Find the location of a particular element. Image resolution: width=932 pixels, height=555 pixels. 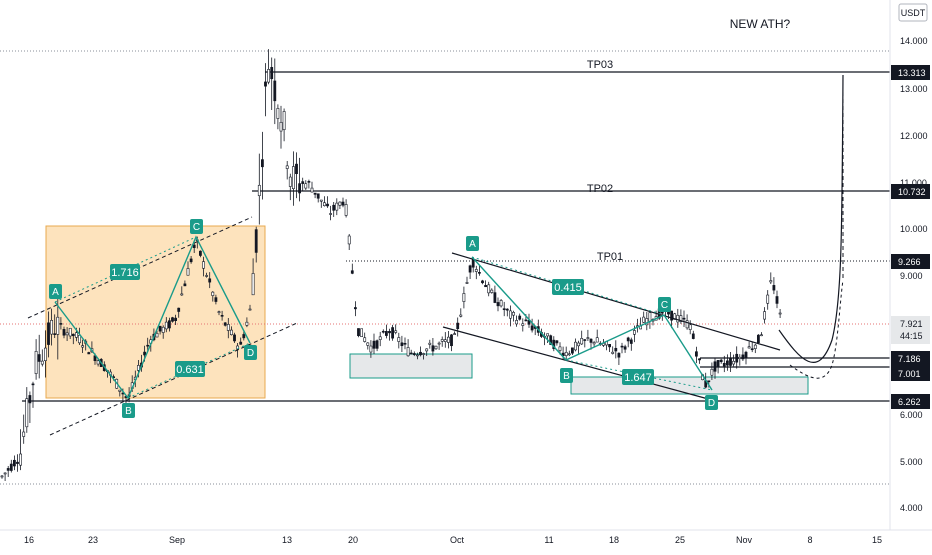

y-tick: 14.000 is located at coordinates (914, 41).